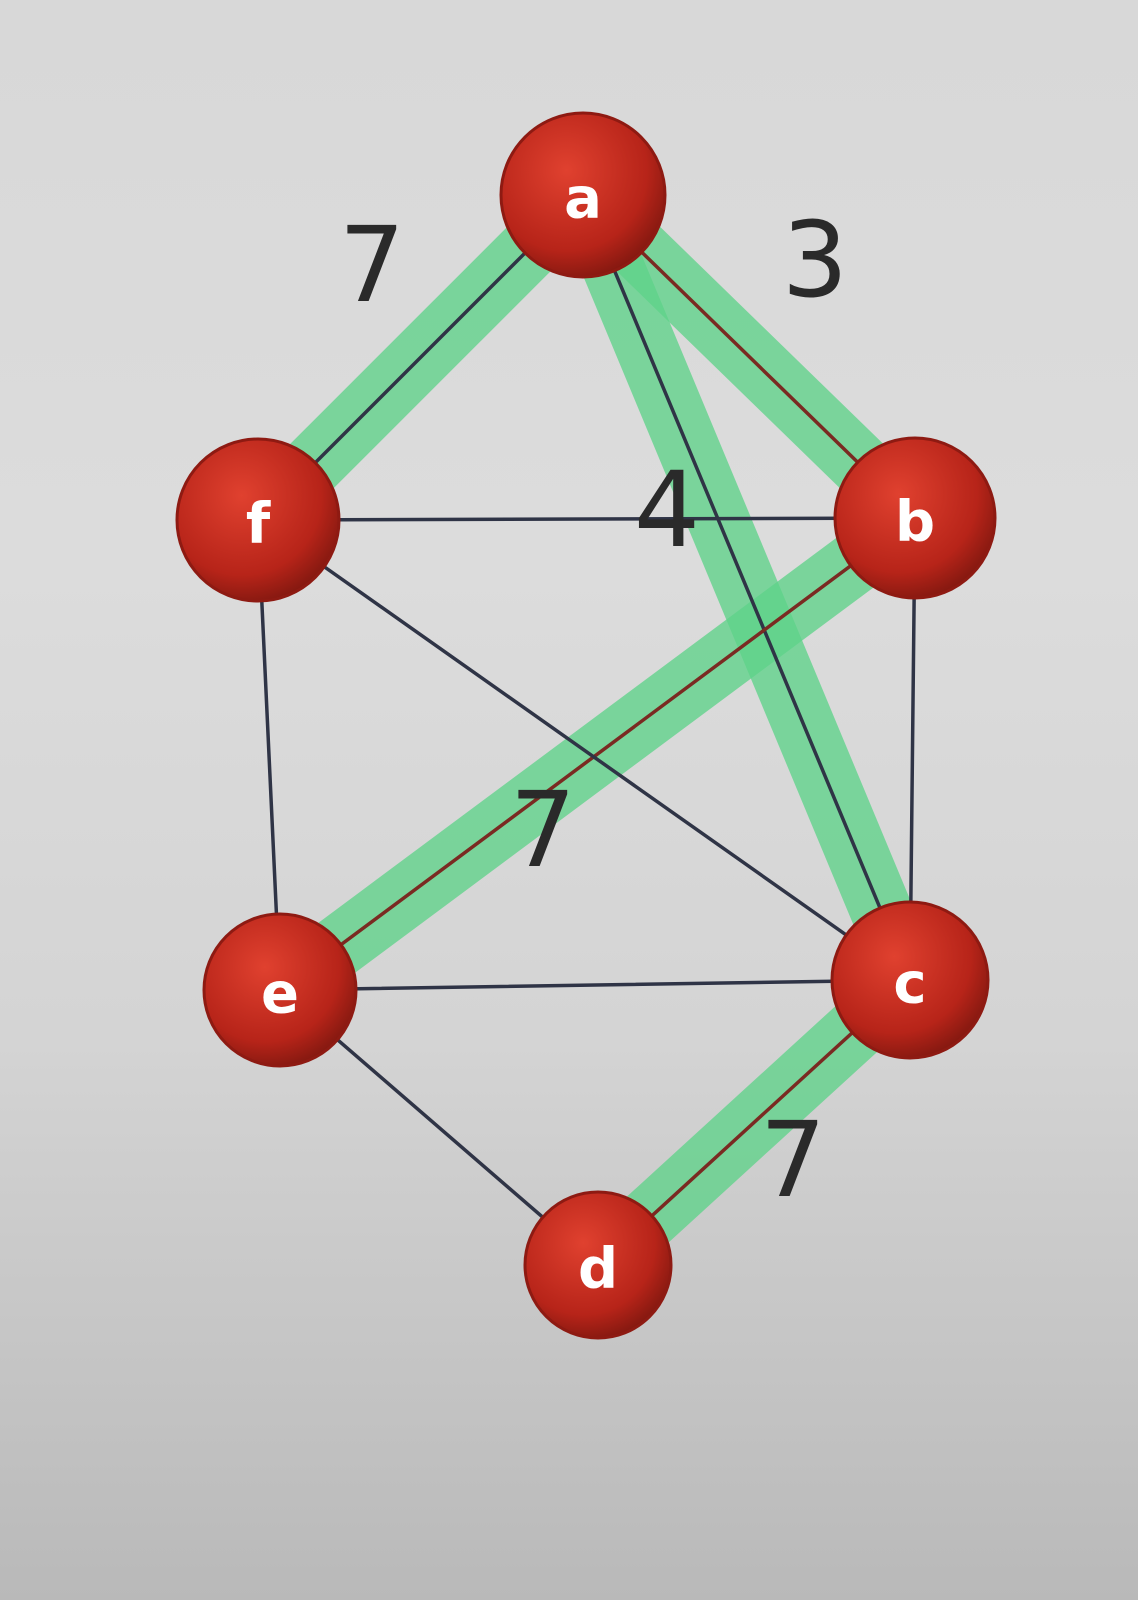  Describe the element at coordinates (793, 1160) in the screenshot. I see `edge-weight-c-d: 7` at that location.